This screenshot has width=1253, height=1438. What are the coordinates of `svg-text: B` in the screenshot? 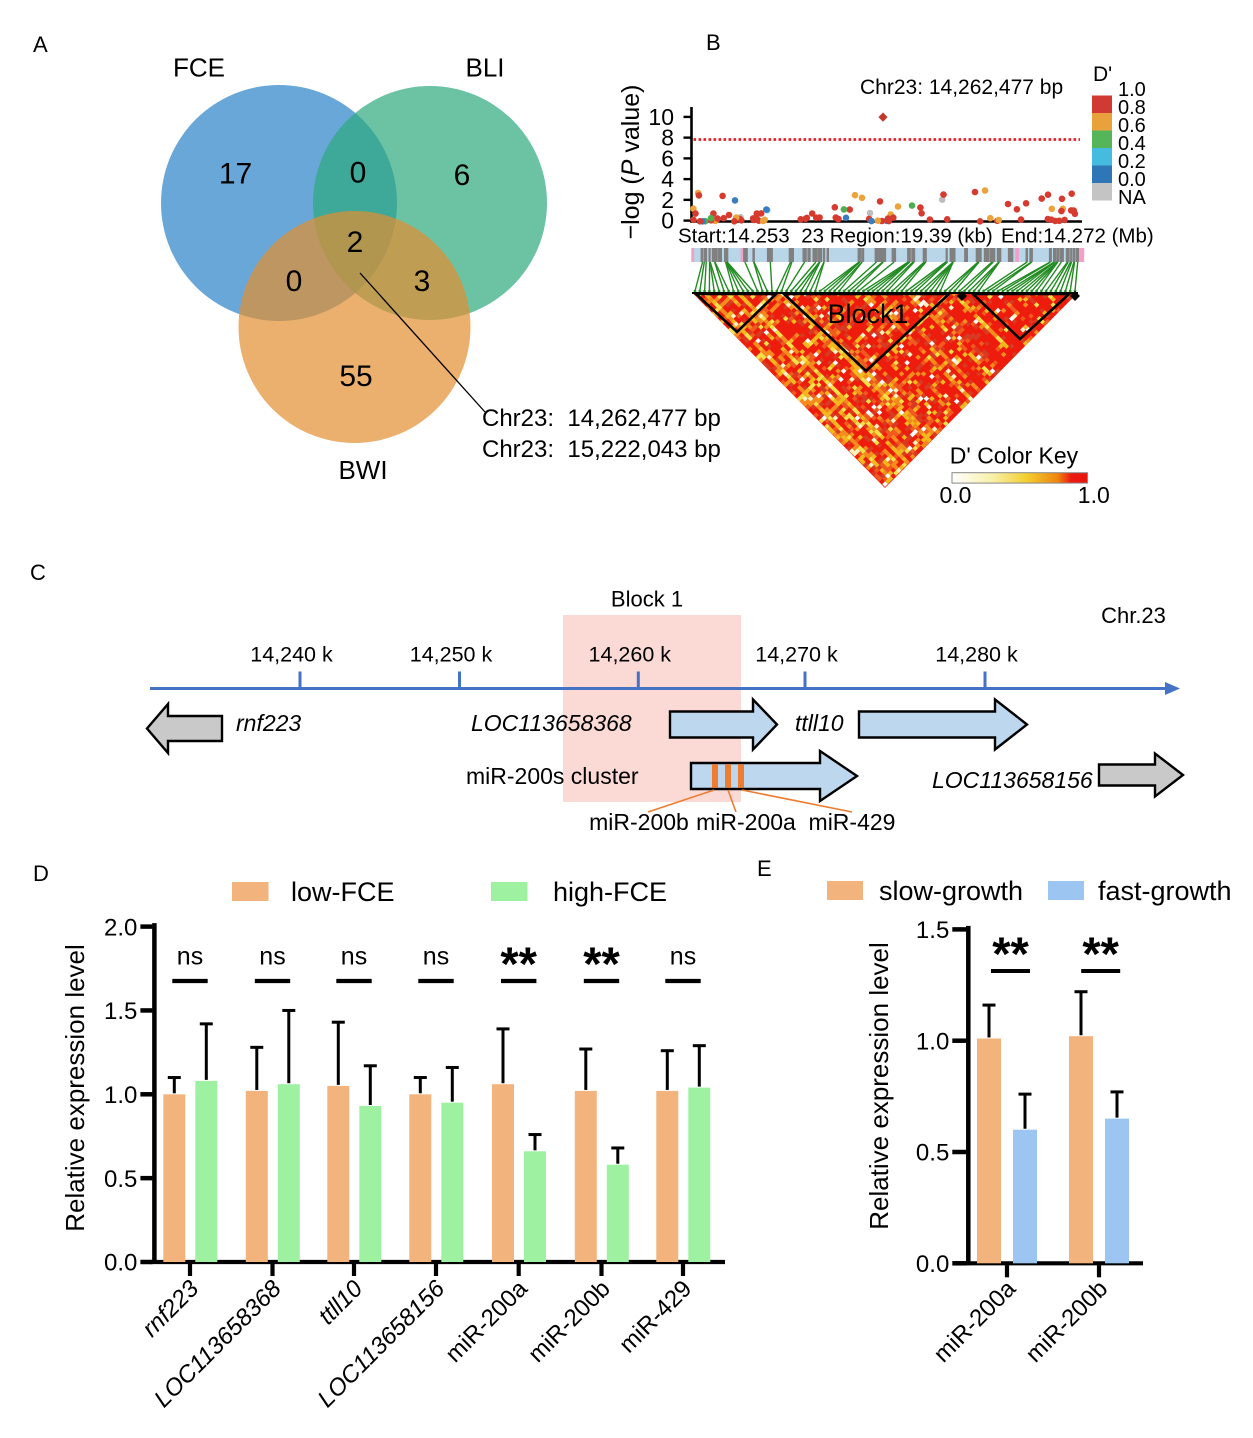 It's located at (713, 42).